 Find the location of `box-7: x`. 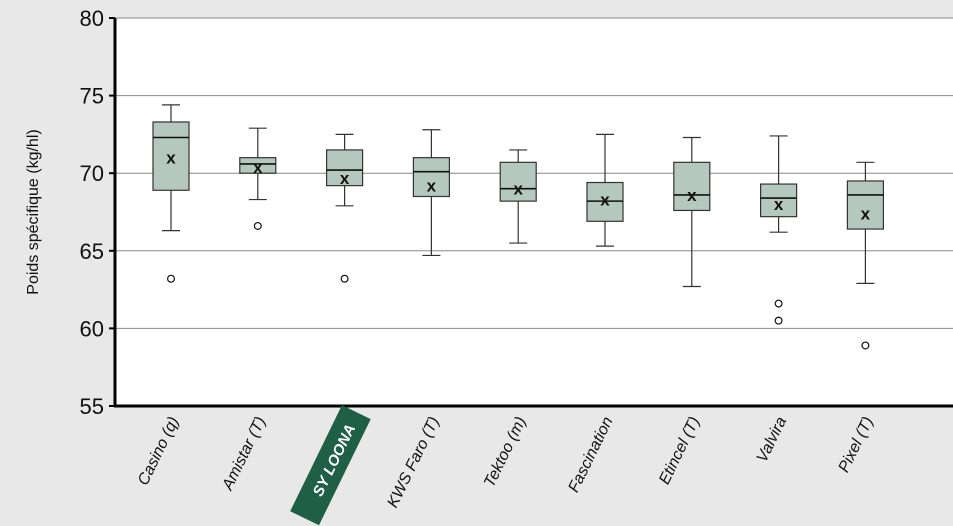

box-7: x is located at coordinates (692, 212).